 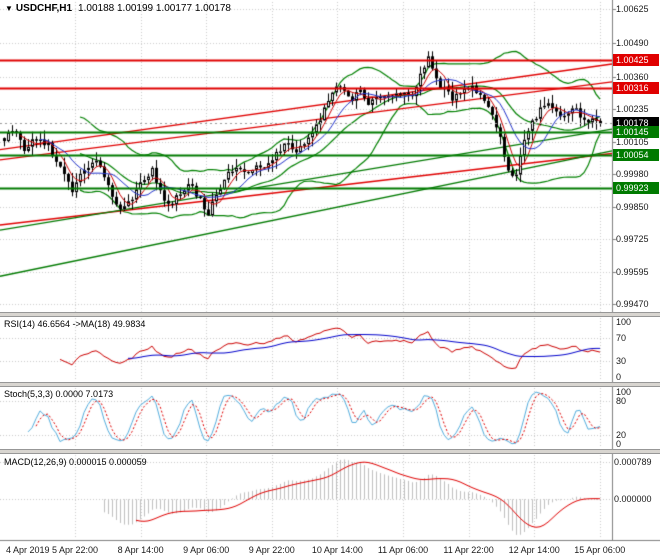 I want to click on price-axis-label: 1.00360, so click(x=632, y=76).